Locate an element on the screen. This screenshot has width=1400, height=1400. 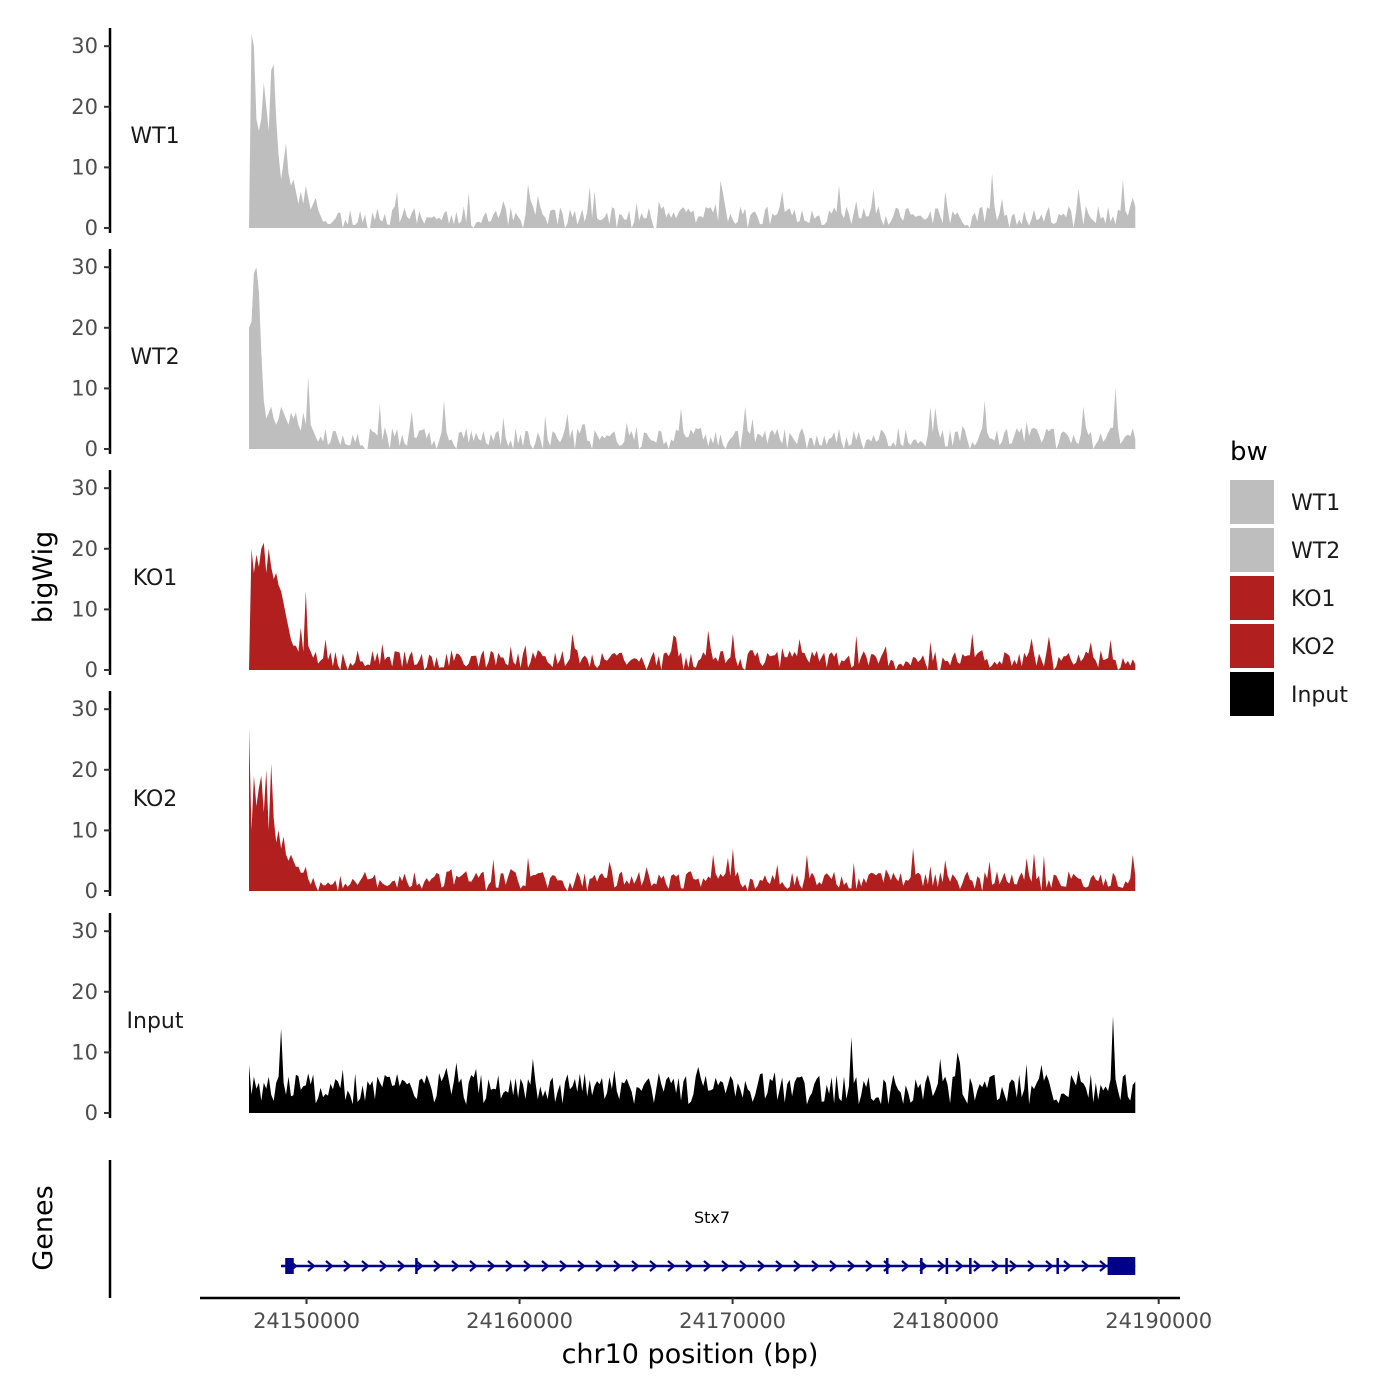
track-input: 0 10 20 30 Input is located at coordinates (603, 1019).